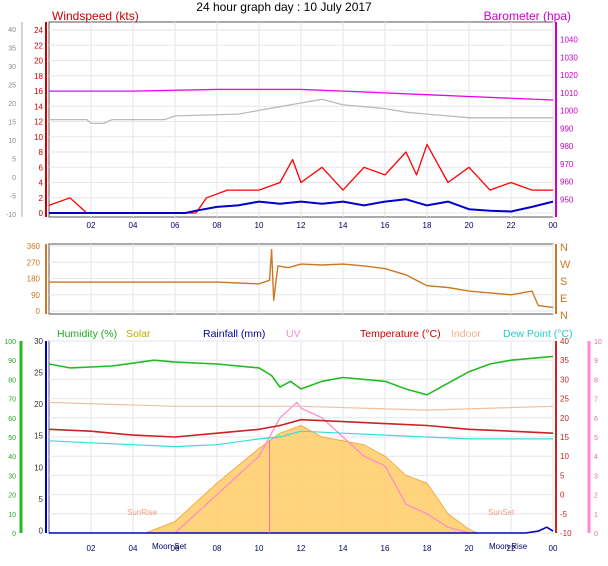  I want to click on series-humidity-line, so click(301, 375).